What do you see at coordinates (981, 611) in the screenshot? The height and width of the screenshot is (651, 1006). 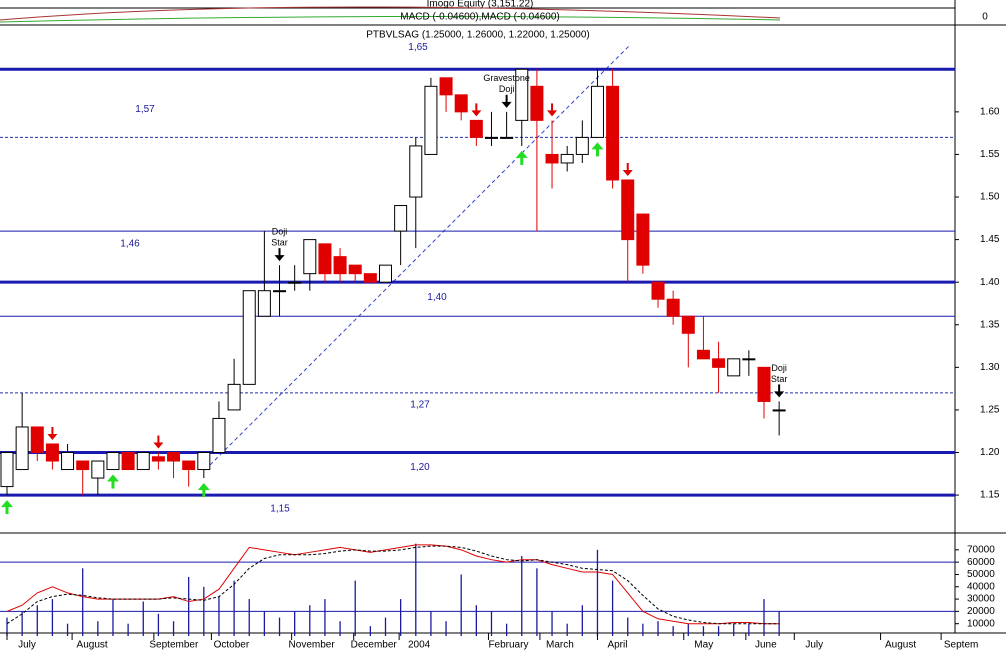 I see `volume-tick-label: 20000` at bounding box center [981, 611].